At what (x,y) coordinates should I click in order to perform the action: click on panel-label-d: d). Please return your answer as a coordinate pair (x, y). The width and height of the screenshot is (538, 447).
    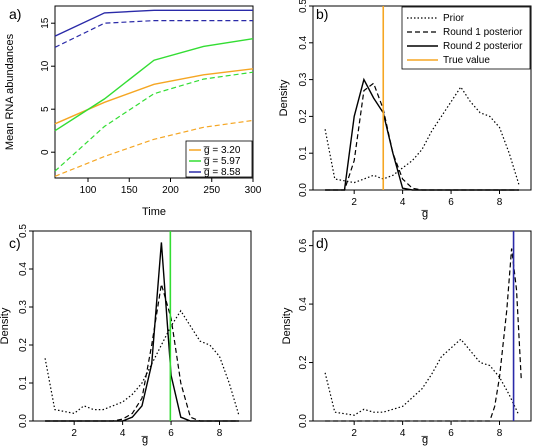
    Looking at the image, I should click on (322, 243).